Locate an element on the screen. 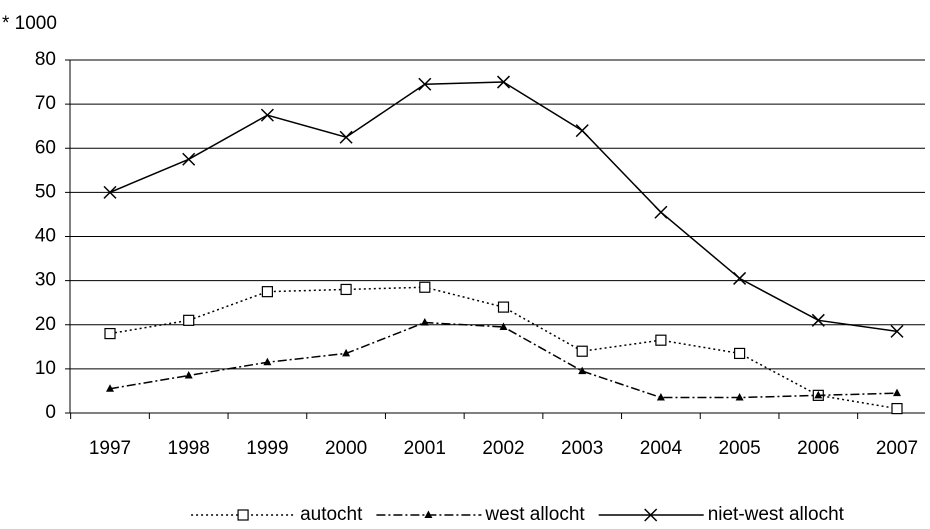  legend-item: west allocht is located at coordinates (480, 514).